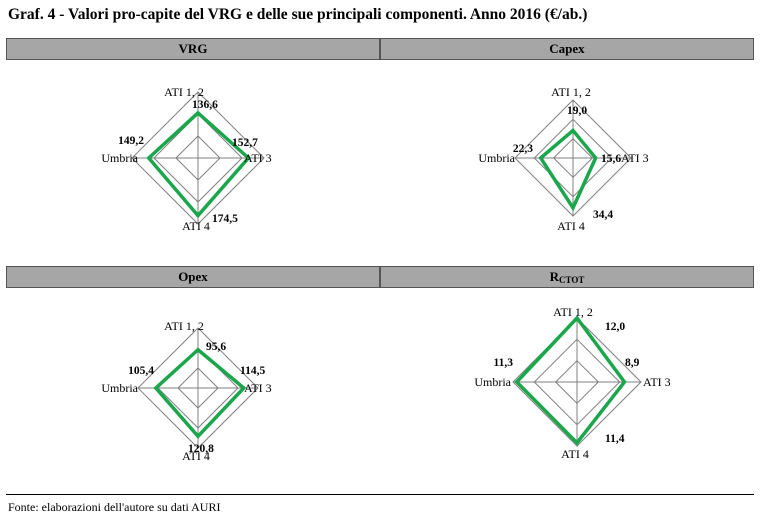  Describe the element at coordinates (615, 439) in the screenshot. I see `data-label: 11,4` at that location.